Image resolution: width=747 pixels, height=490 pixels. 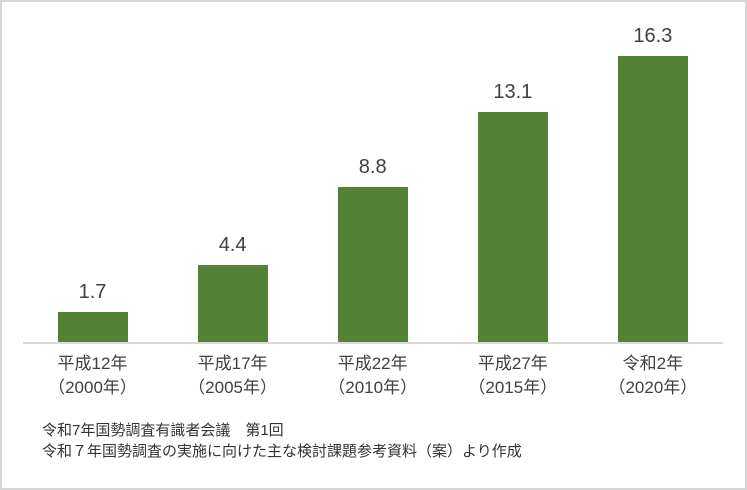 I want to click on x-axis-label: 平成12年 （2000年）, so click(x=93, y=376).